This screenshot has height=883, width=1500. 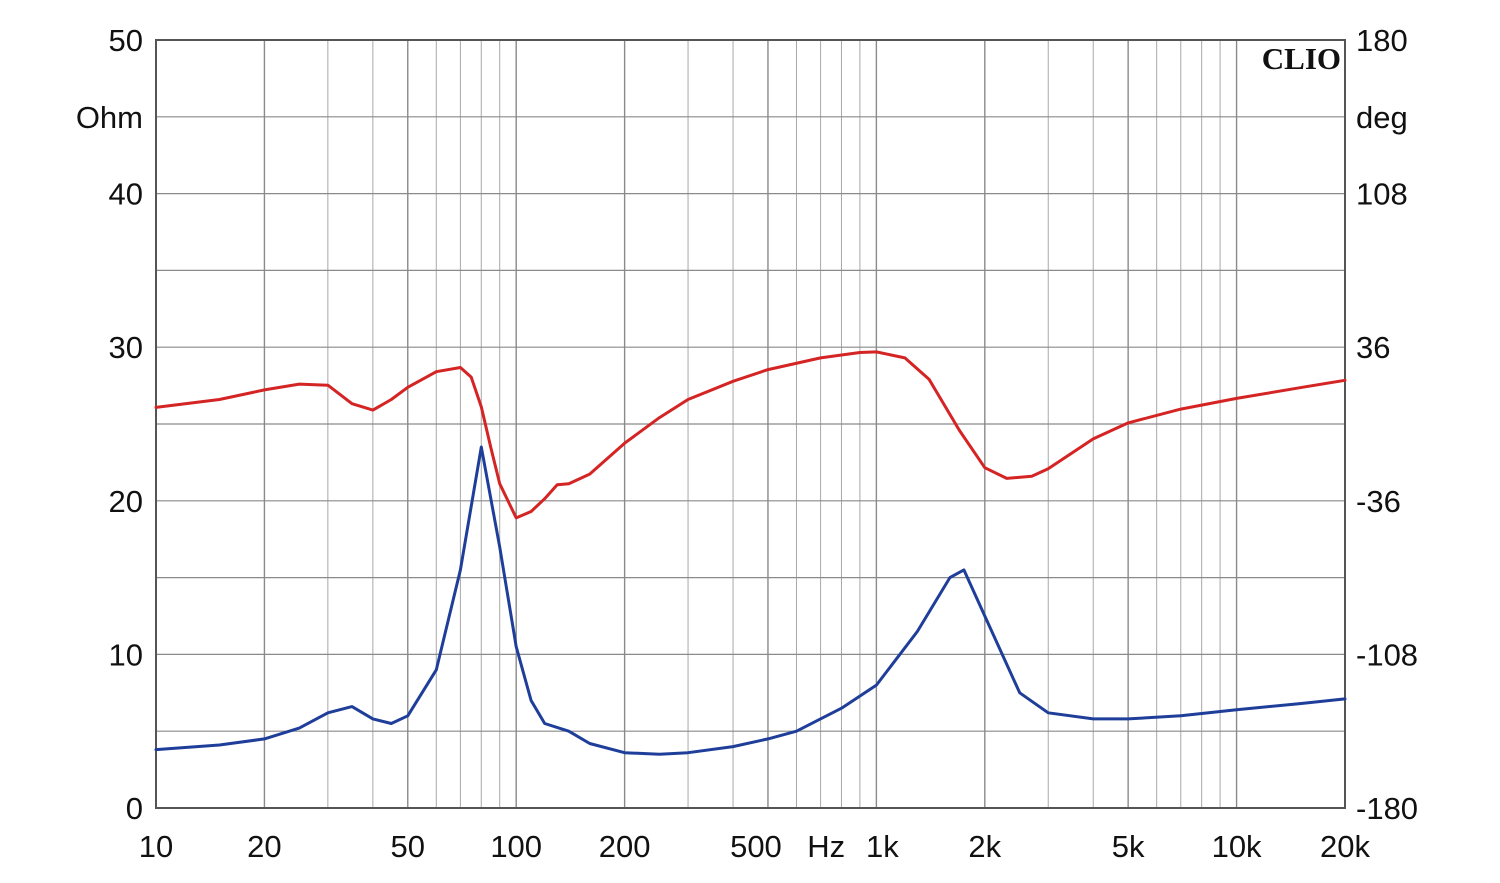 I want to click on x-tick-label: 10k, so click(x=1237, y=846).